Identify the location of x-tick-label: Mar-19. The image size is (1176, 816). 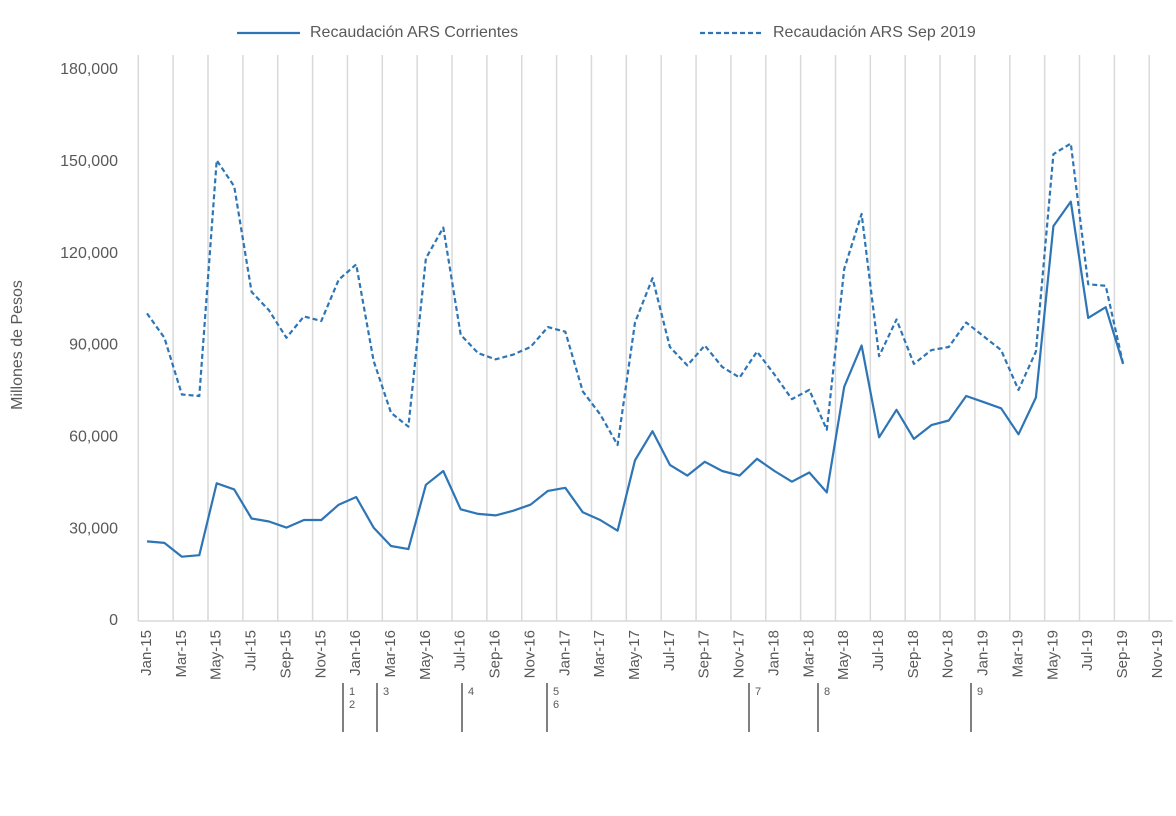
(1017, 654).